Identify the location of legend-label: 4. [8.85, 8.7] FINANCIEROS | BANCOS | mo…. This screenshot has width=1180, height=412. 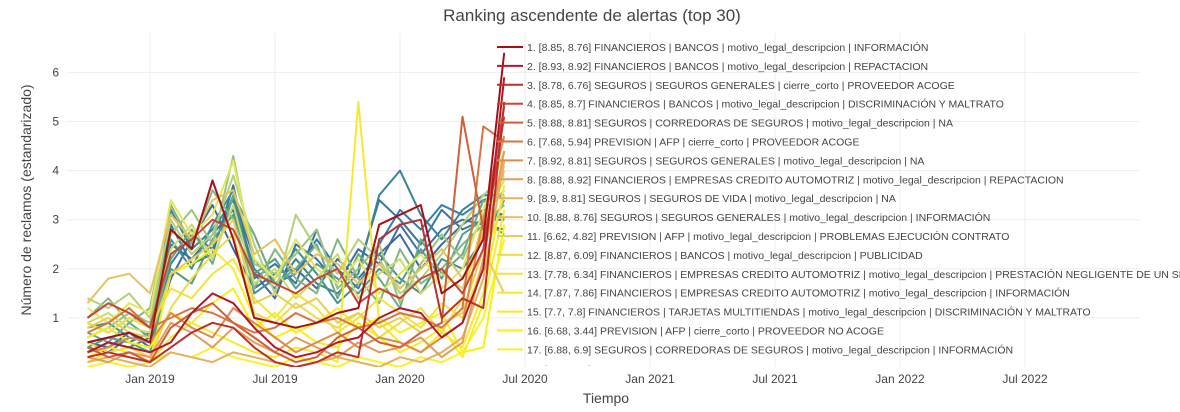
(765, 104).